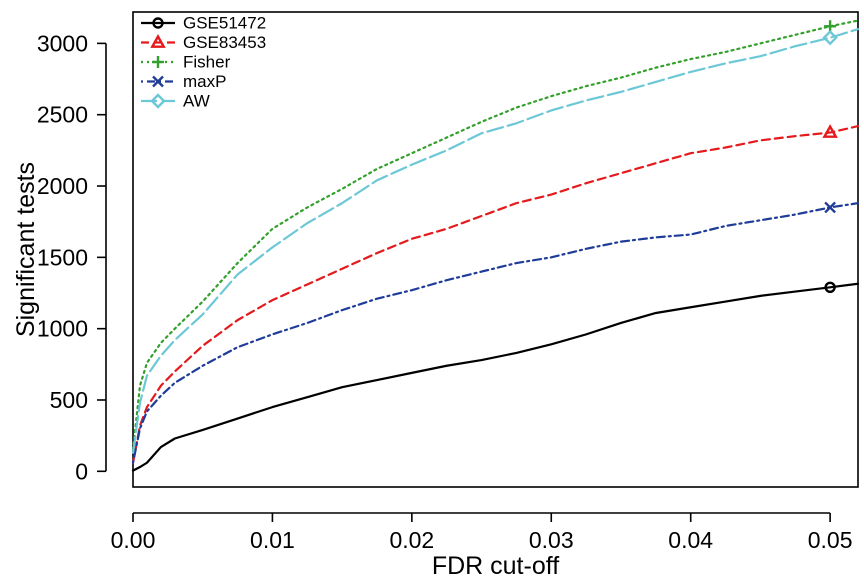 This screenshot has height=584, width=864. Describe the element at coordinates (551, 540) in the screenshot. I see `x-tick-label: 0.03` at that location.